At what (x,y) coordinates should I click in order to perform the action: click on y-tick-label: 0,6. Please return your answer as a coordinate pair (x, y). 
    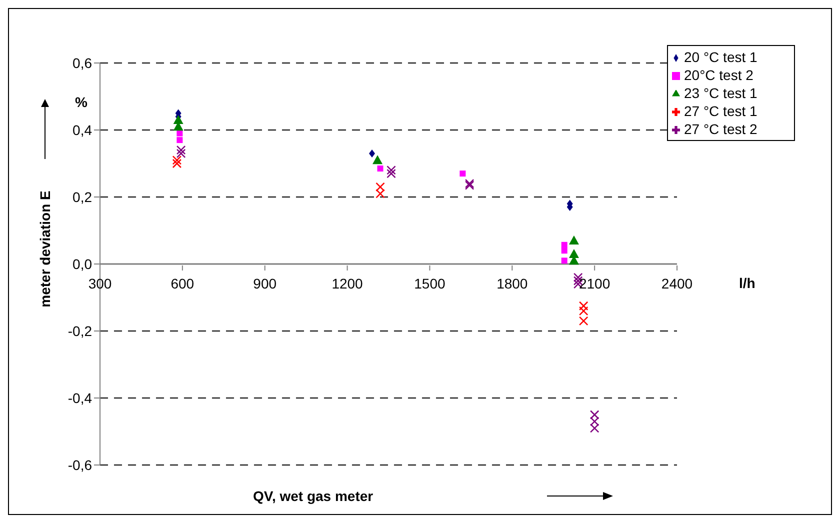
    Looking at the image, I should click on (82, 62).